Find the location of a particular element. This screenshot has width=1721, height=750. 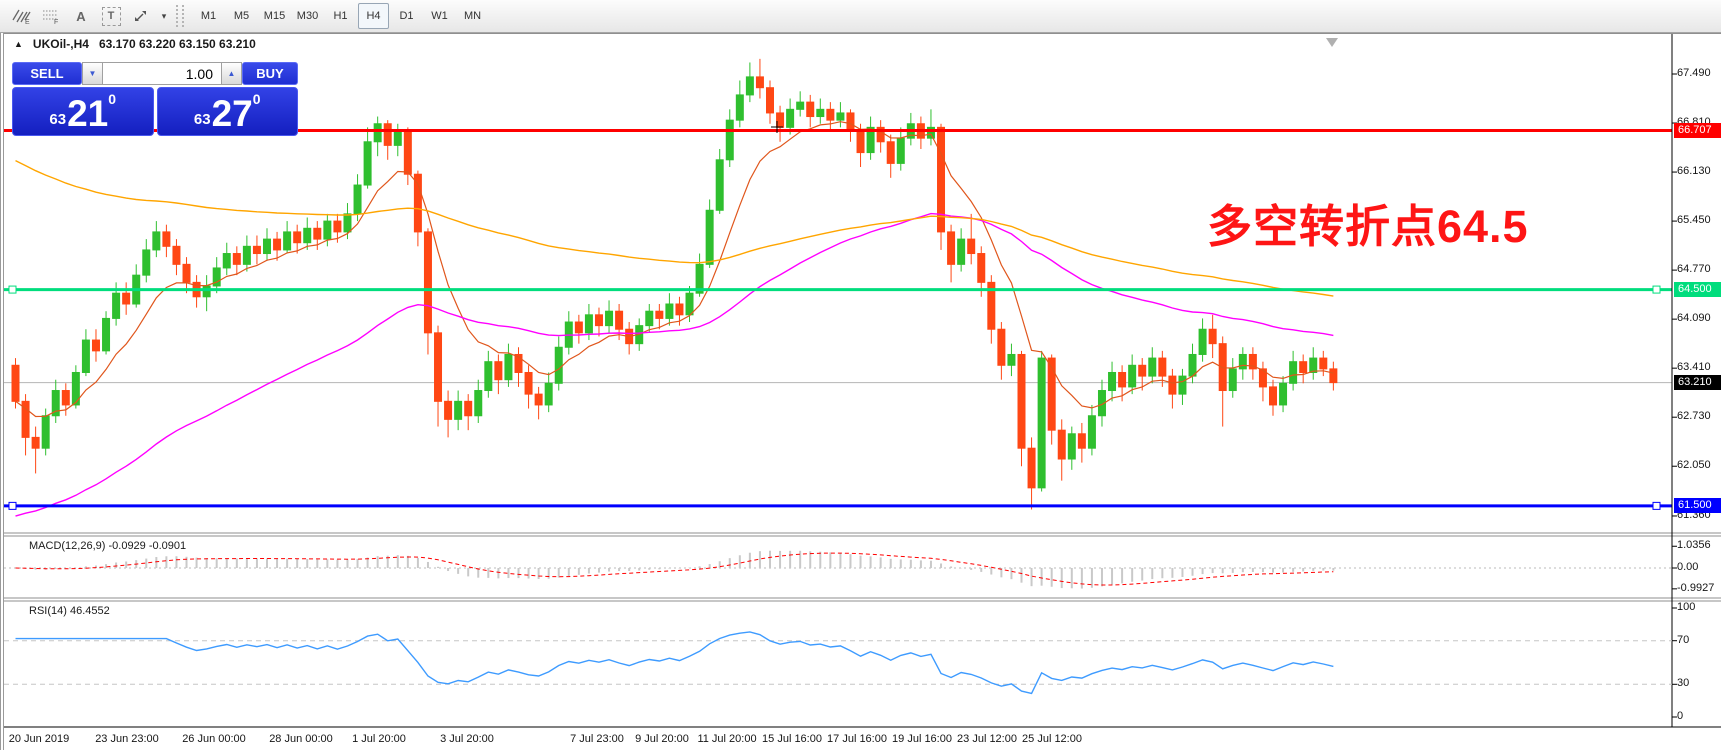

svg-text: E is located at coordinates (27, 22).